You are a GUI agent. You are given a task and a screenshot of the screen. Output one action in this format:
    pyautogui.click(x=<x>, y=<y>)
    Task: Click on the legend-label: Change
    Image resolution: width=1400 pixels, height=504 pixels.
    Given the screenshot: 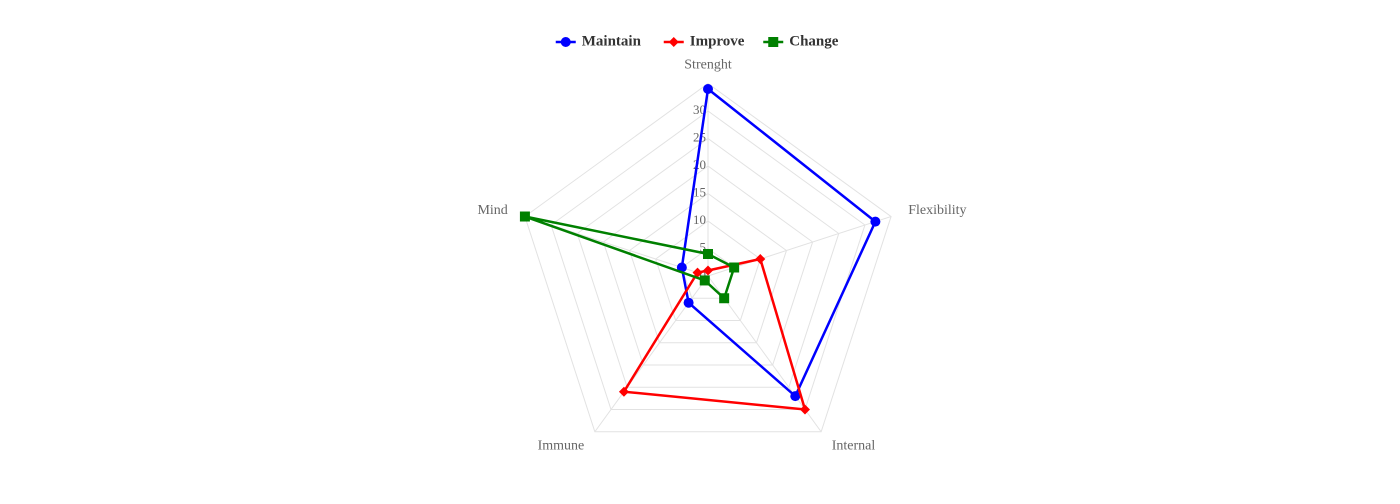 What is the action you would take?
    pyautogui.click(x=814, y=41)
    